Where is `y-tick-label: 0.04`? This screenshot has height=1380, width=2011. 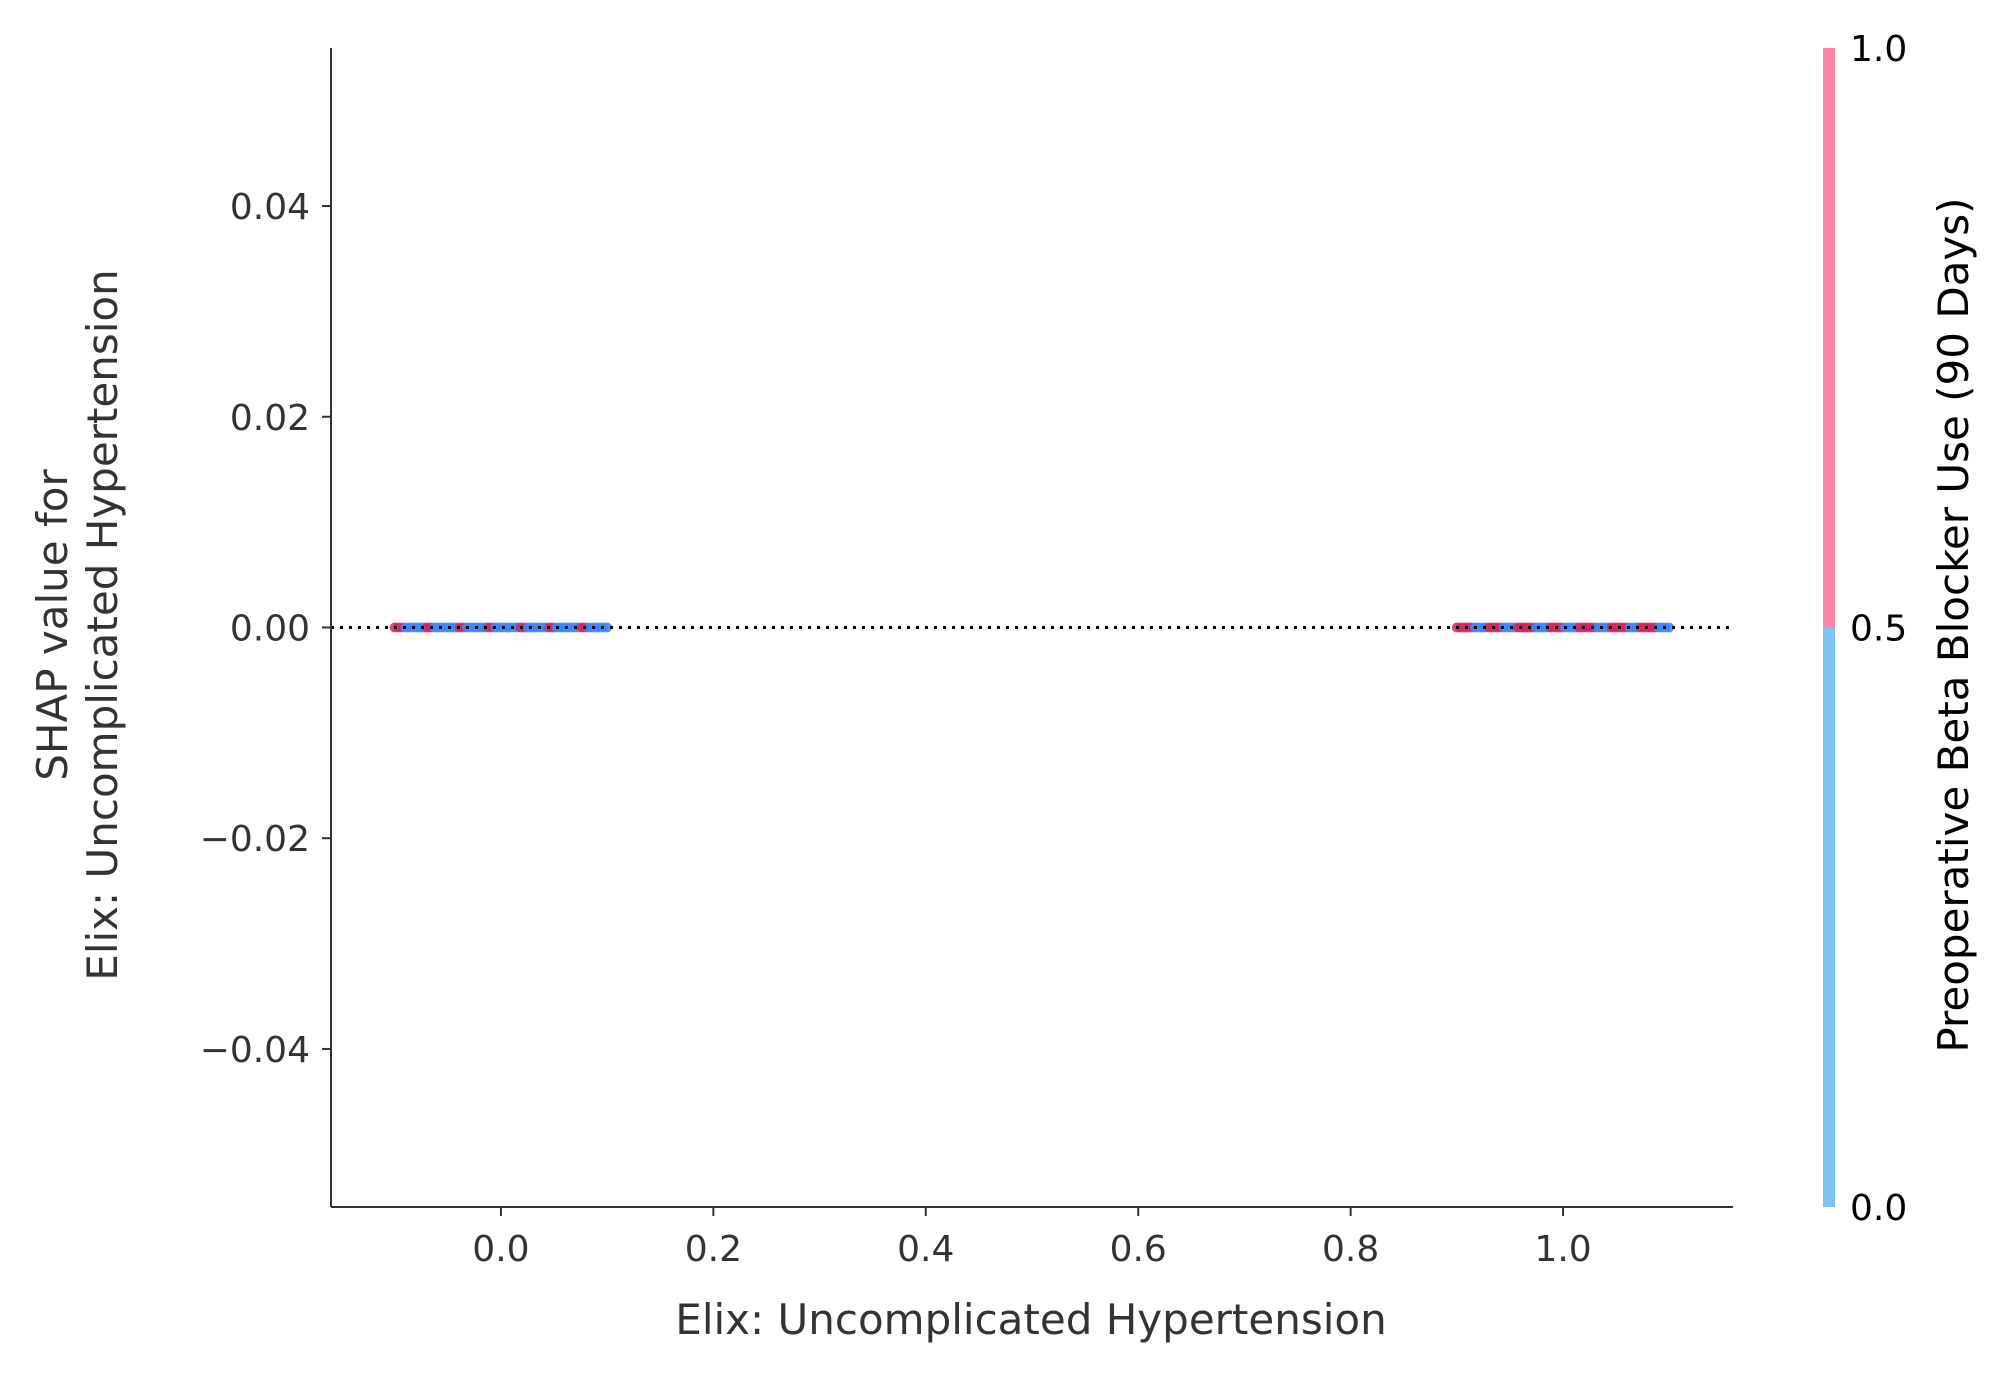 y-tick-label: 0.04 is located at coordinates (270, 207).